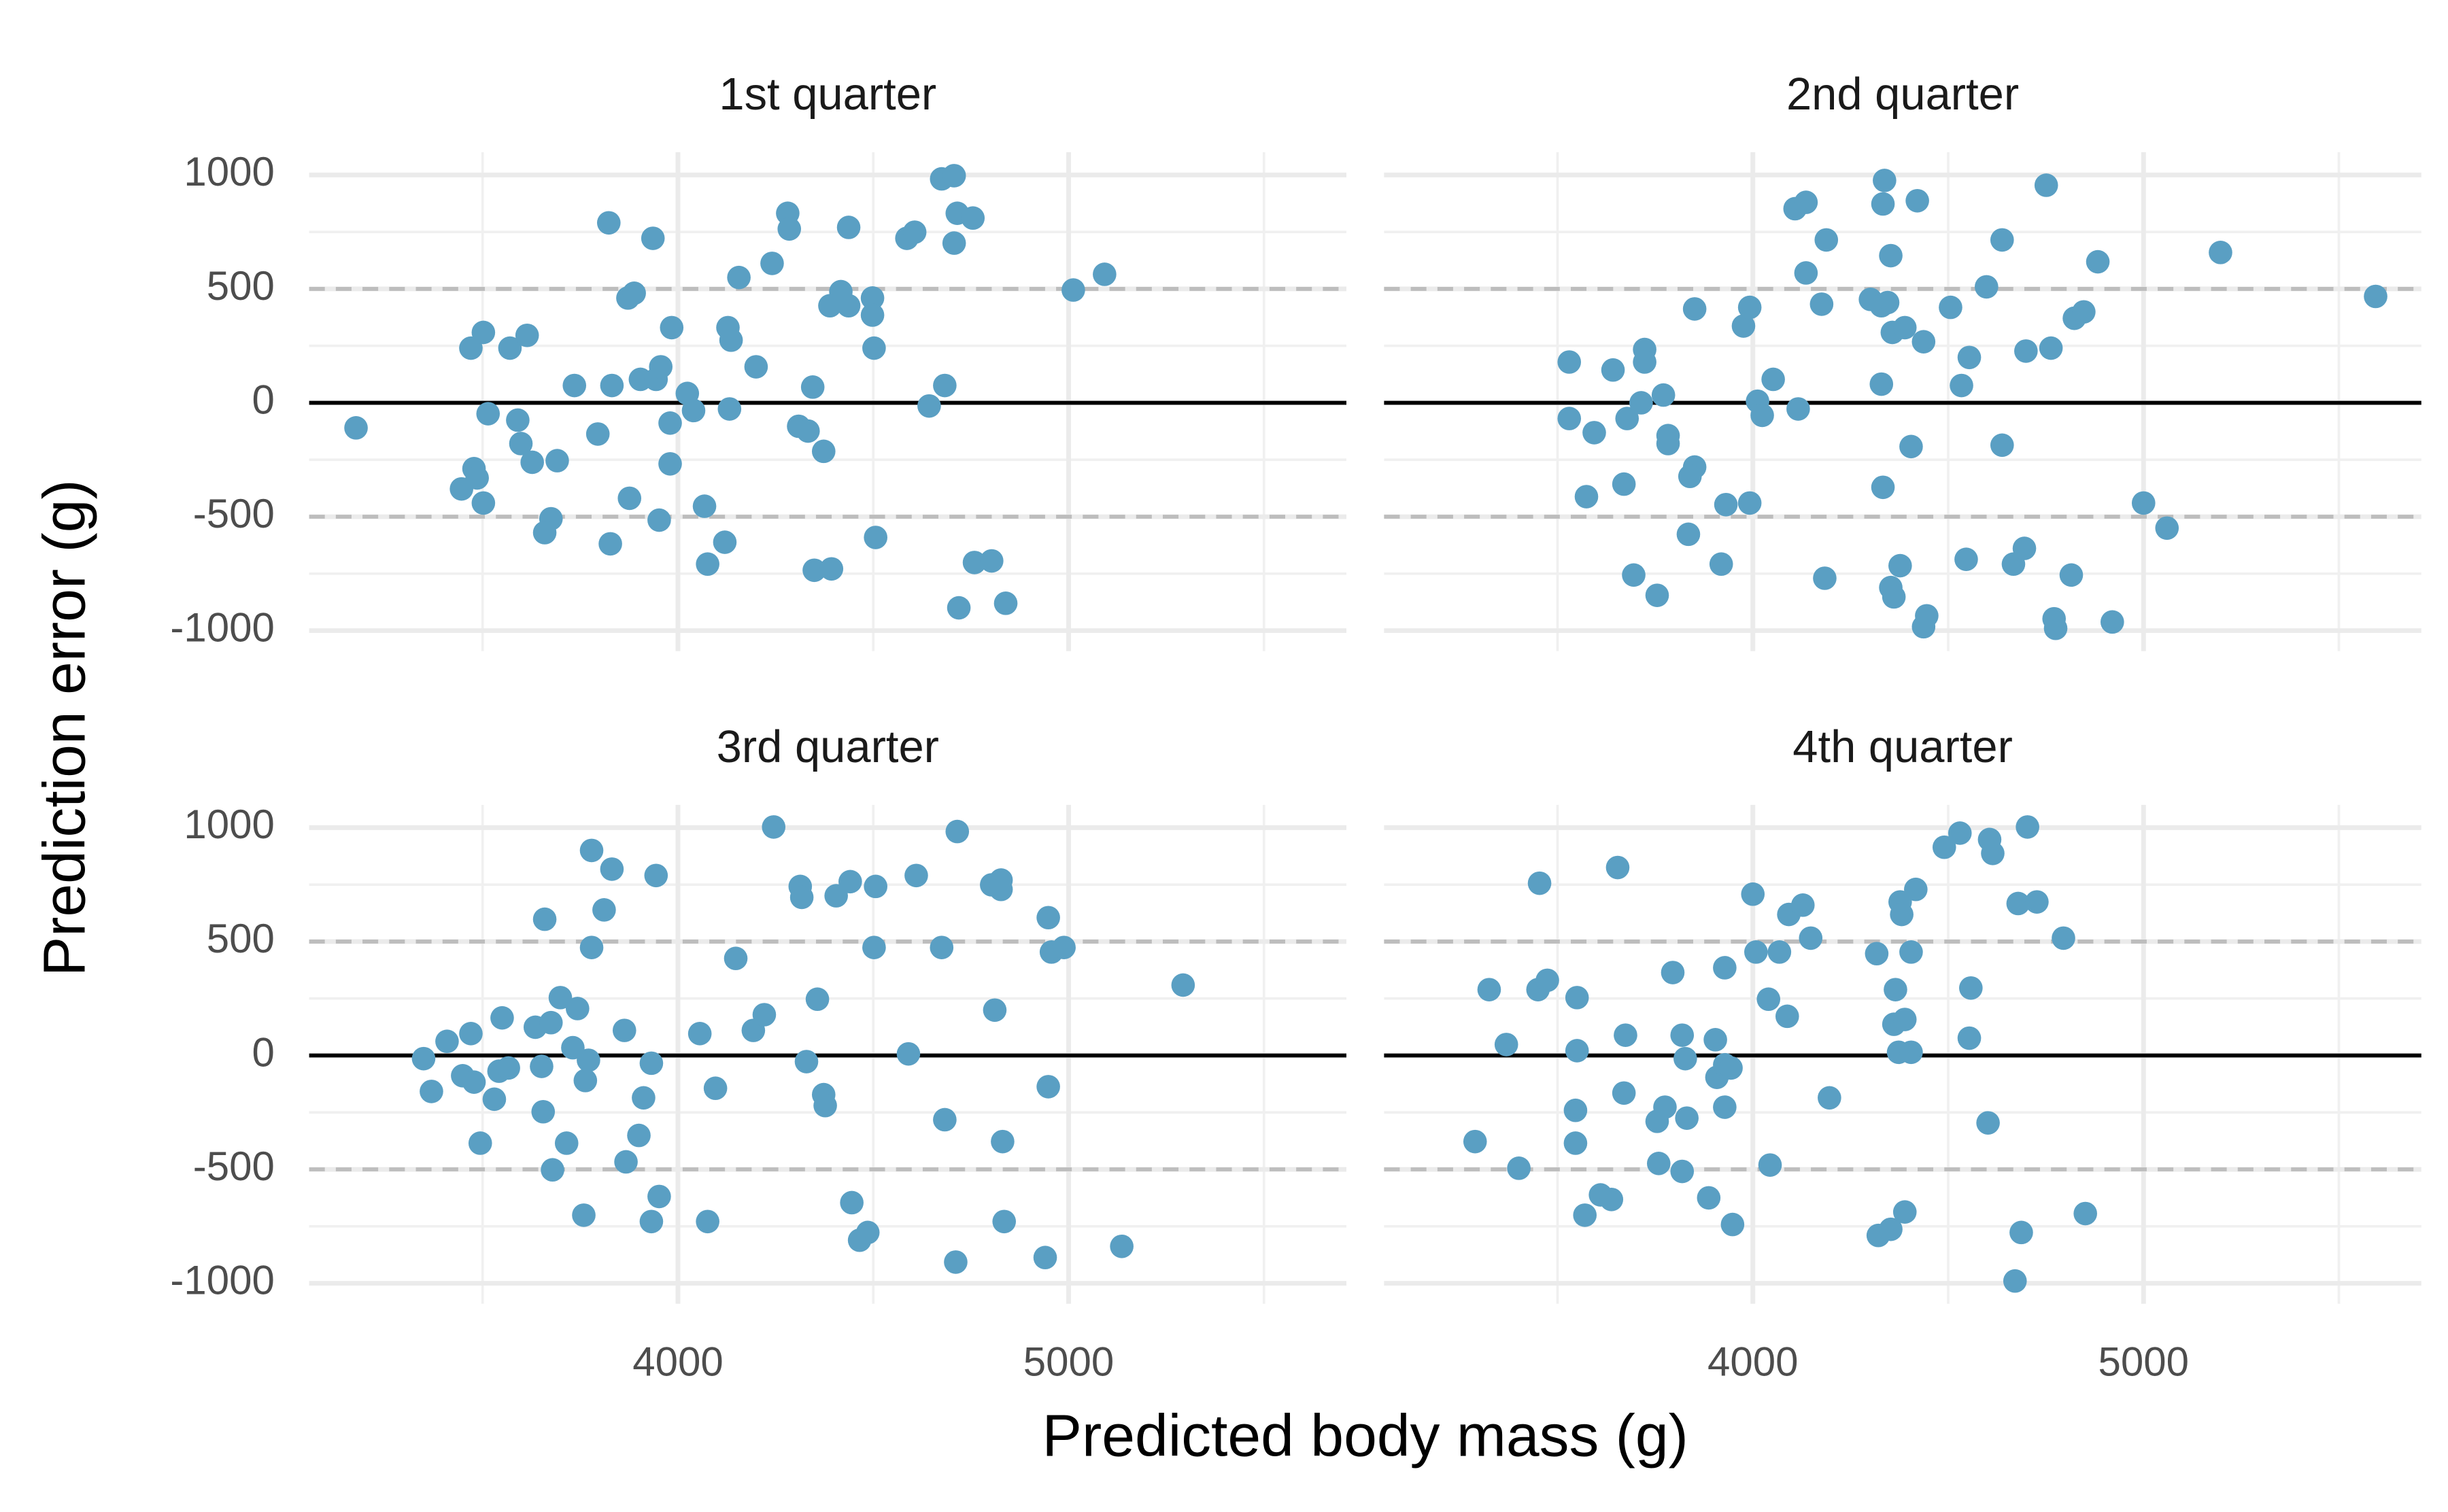 The height and width of the screenshot is (1512, 2448). What do you see at coordinates (263, 1052) in the screenshot?
I see `y-tick-label: 0` at bounding box center [263, 1052].